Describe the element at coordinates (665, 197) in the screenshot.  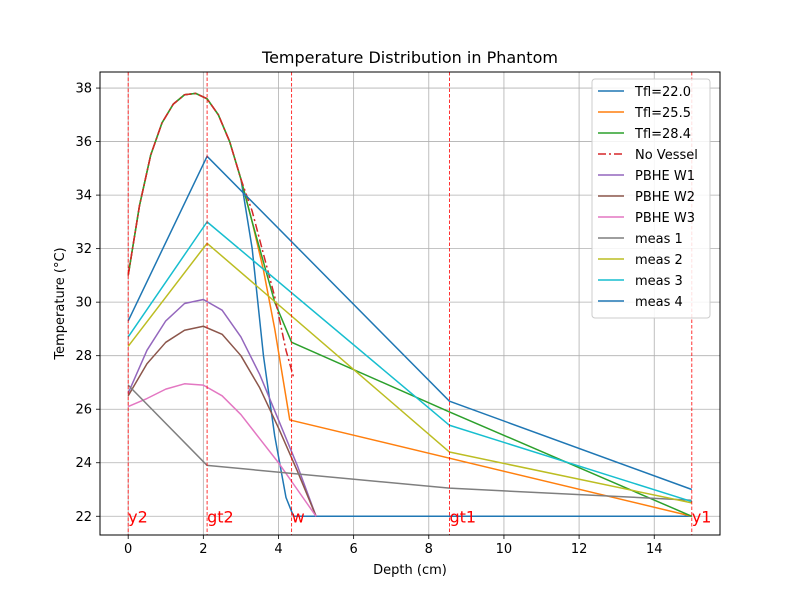
I see `legend-entry: PBHE W2` at that location.